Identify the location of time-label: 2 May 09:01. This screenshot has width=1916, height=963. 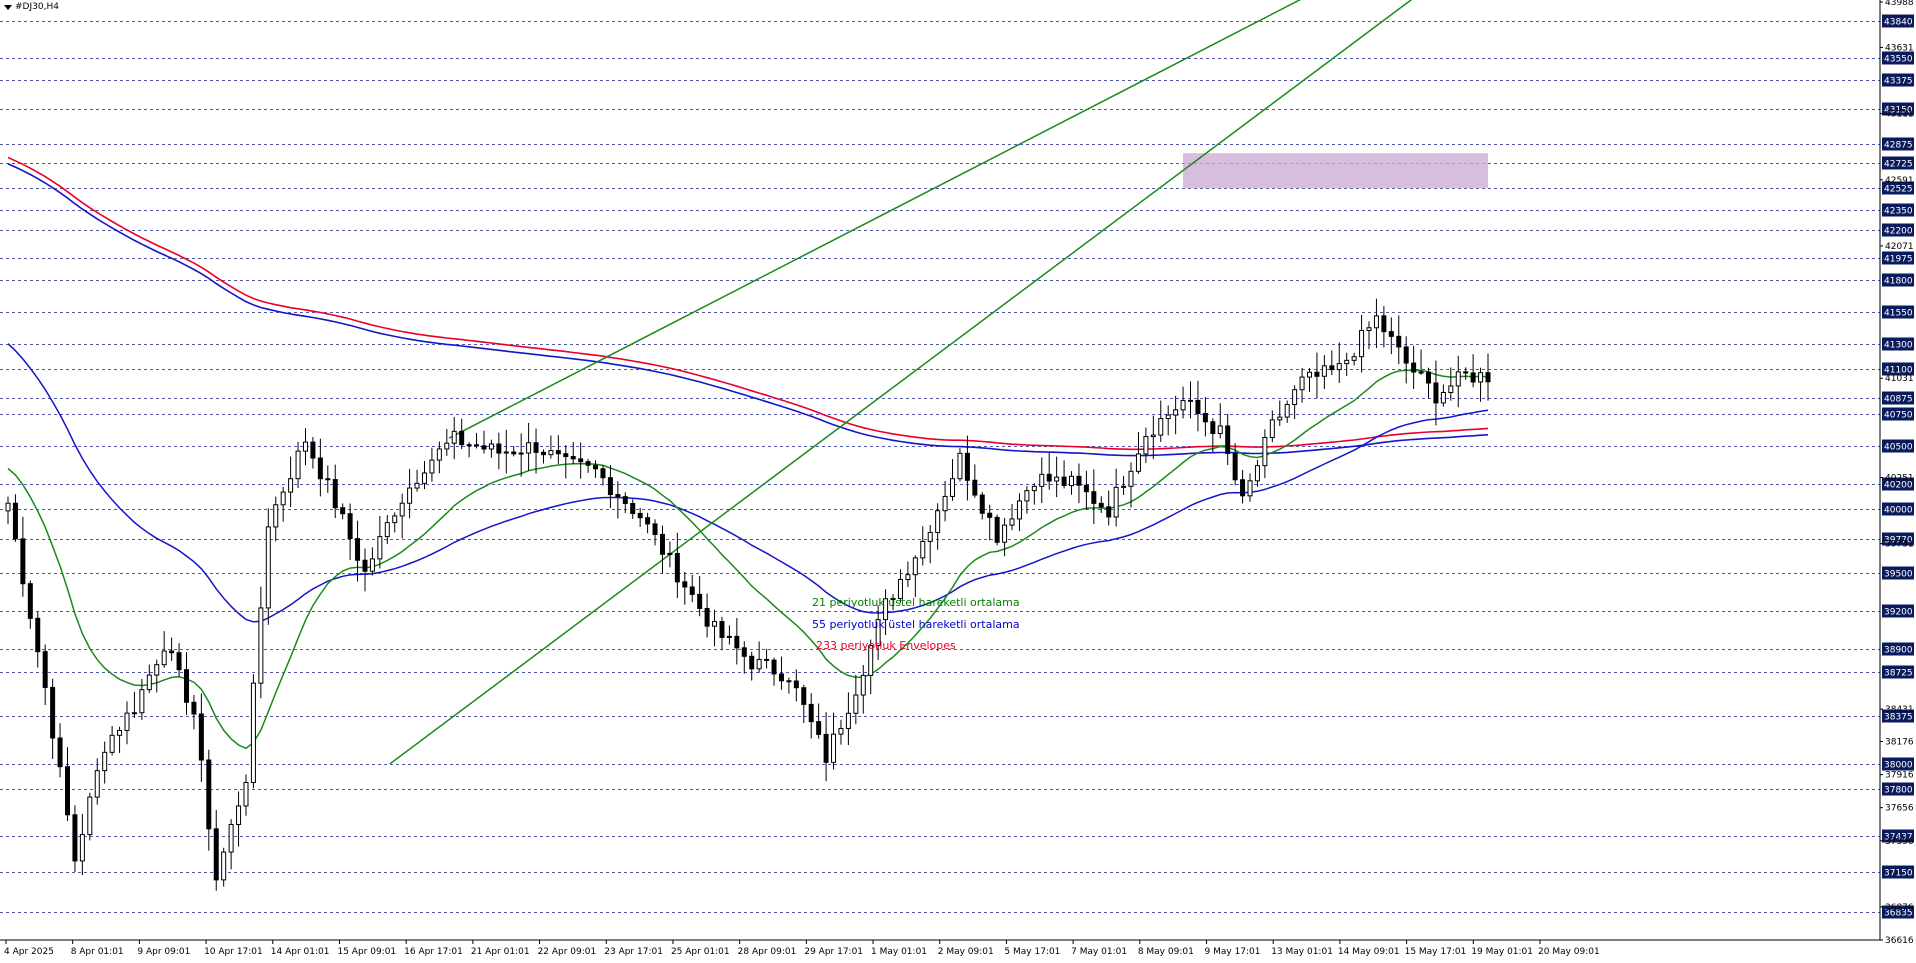
(966, 952).